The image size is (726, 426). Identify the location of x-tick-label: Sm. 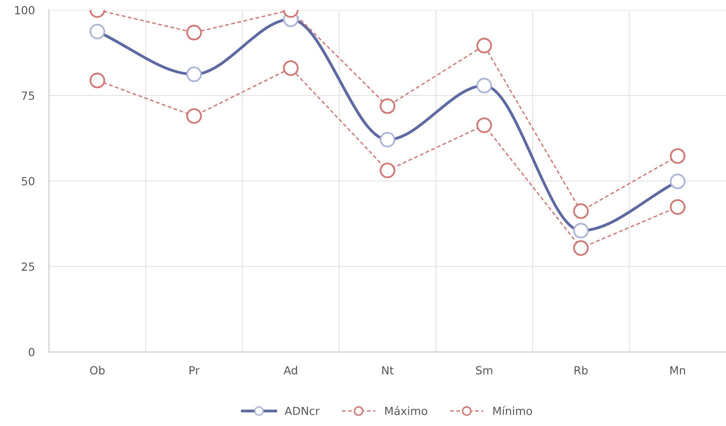
(484, 370).